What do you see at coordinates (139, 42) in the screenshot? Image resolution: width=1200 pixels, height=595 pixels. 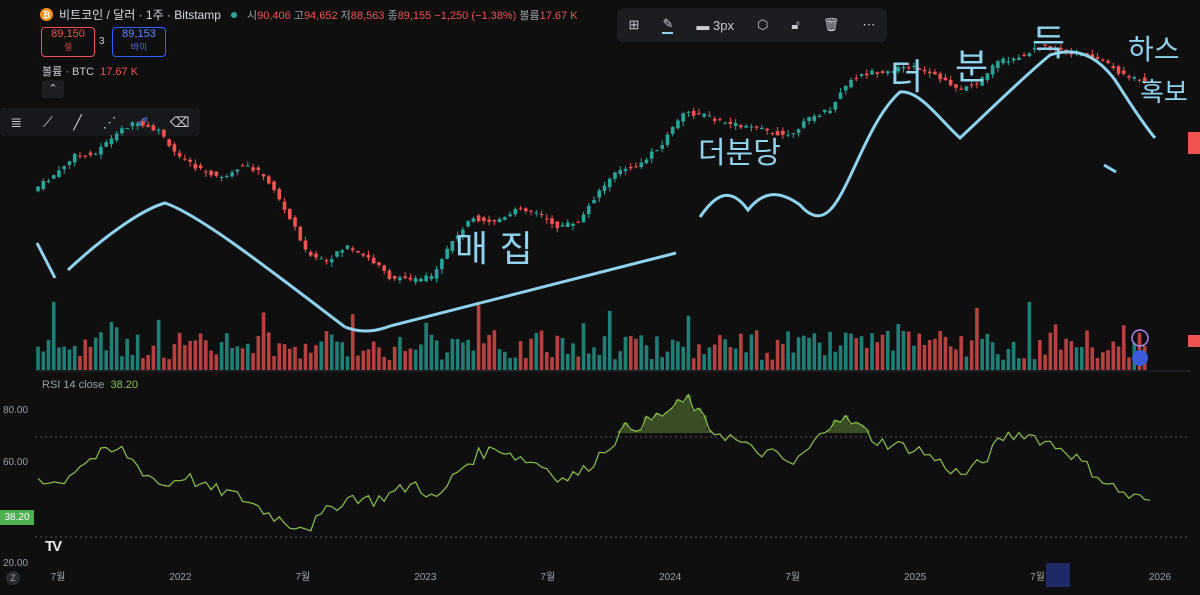 I see `buy-button: 89,153 바이` at bounding box center [139, 42].